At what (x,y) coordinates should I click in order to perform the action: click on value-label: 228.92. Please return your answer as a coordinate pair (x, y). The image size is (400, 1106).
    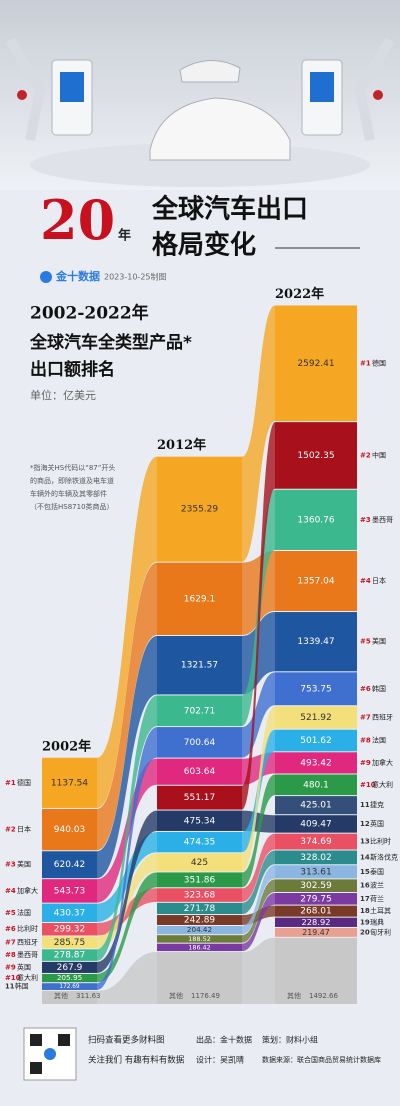
    Looking at the image, I should click on (315, 922).